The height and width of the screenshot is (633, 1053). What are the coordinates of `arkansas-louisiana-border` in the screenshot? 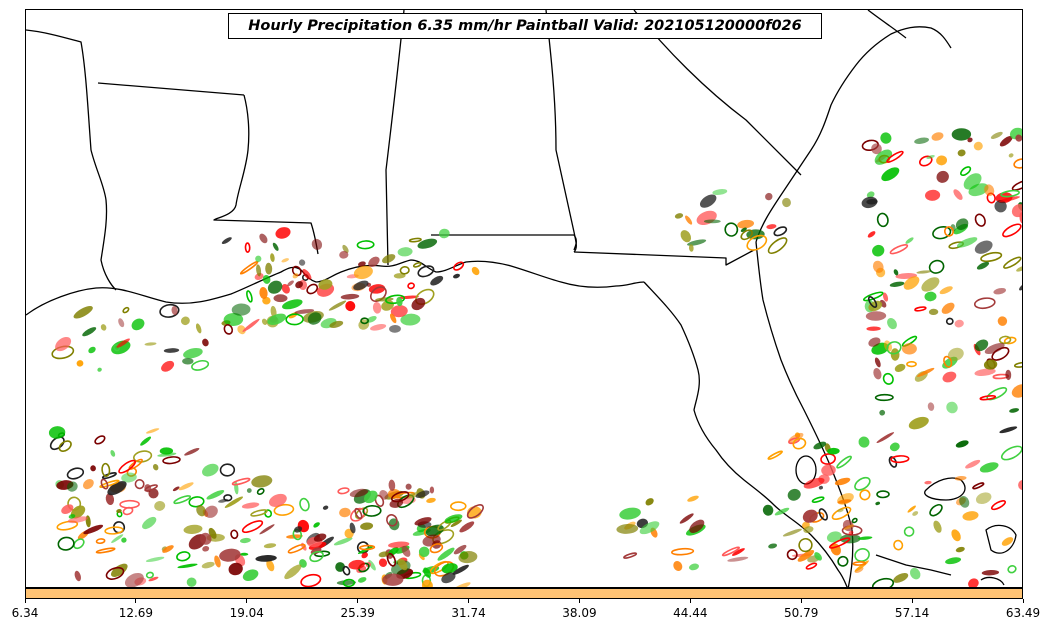 It's located at (171, 89).